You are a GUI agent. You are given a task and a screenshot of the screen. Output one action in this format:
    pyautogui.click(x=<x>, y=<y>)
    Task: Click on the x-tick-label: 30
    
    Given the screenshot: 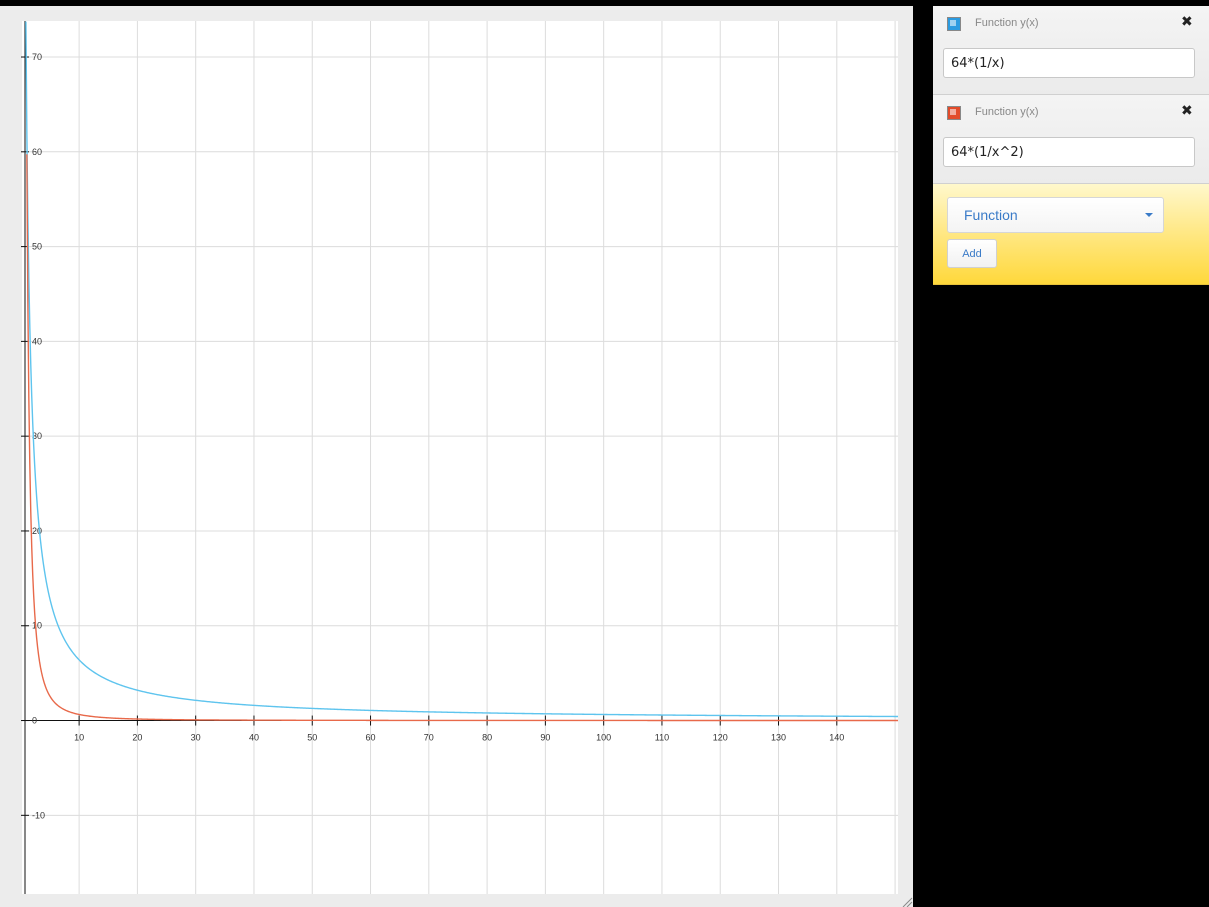 What is the action you would take?
    pyautogui.click(x=196, y=738)
    